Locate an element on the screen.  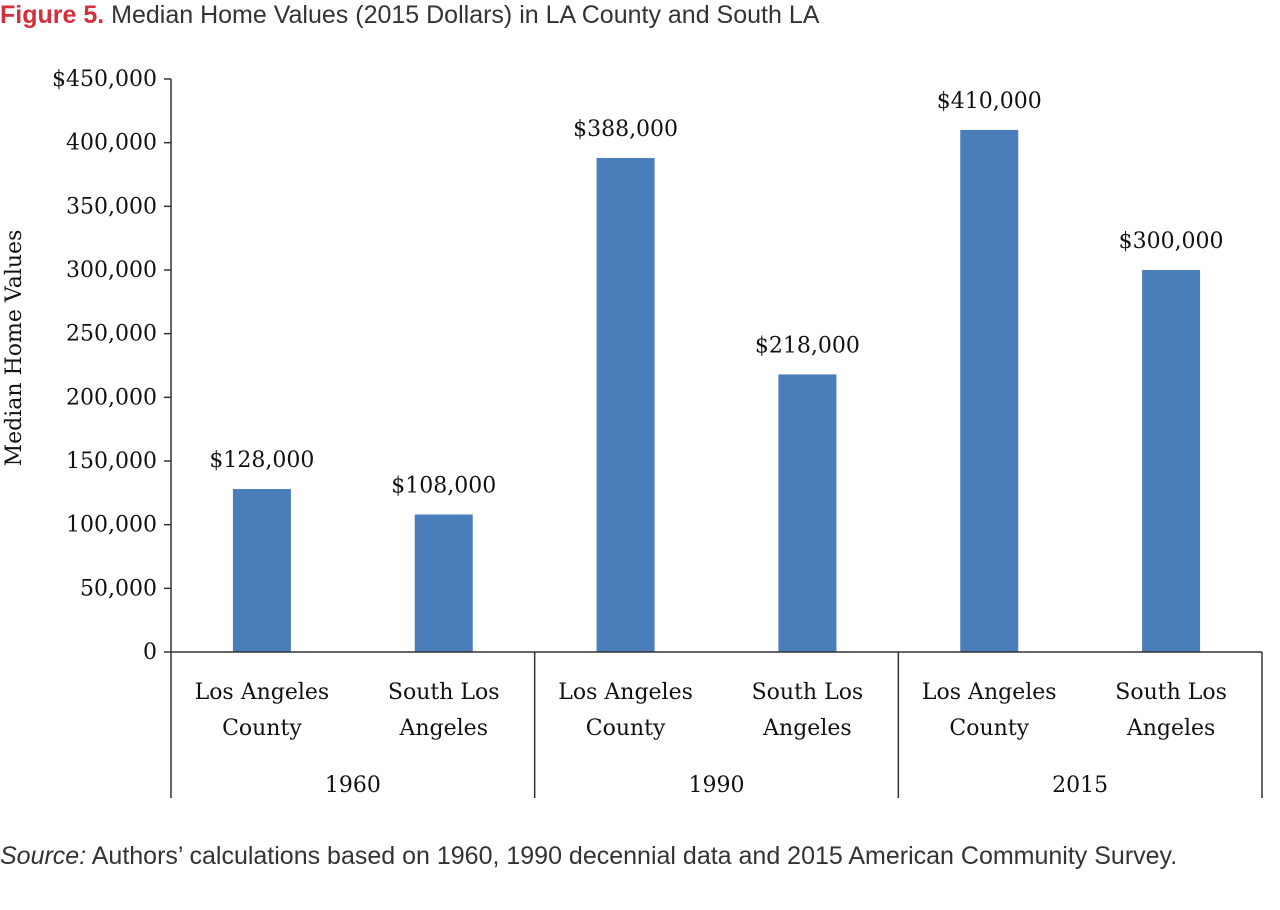
group-label: 1960 is located at coordinates (353, 785).